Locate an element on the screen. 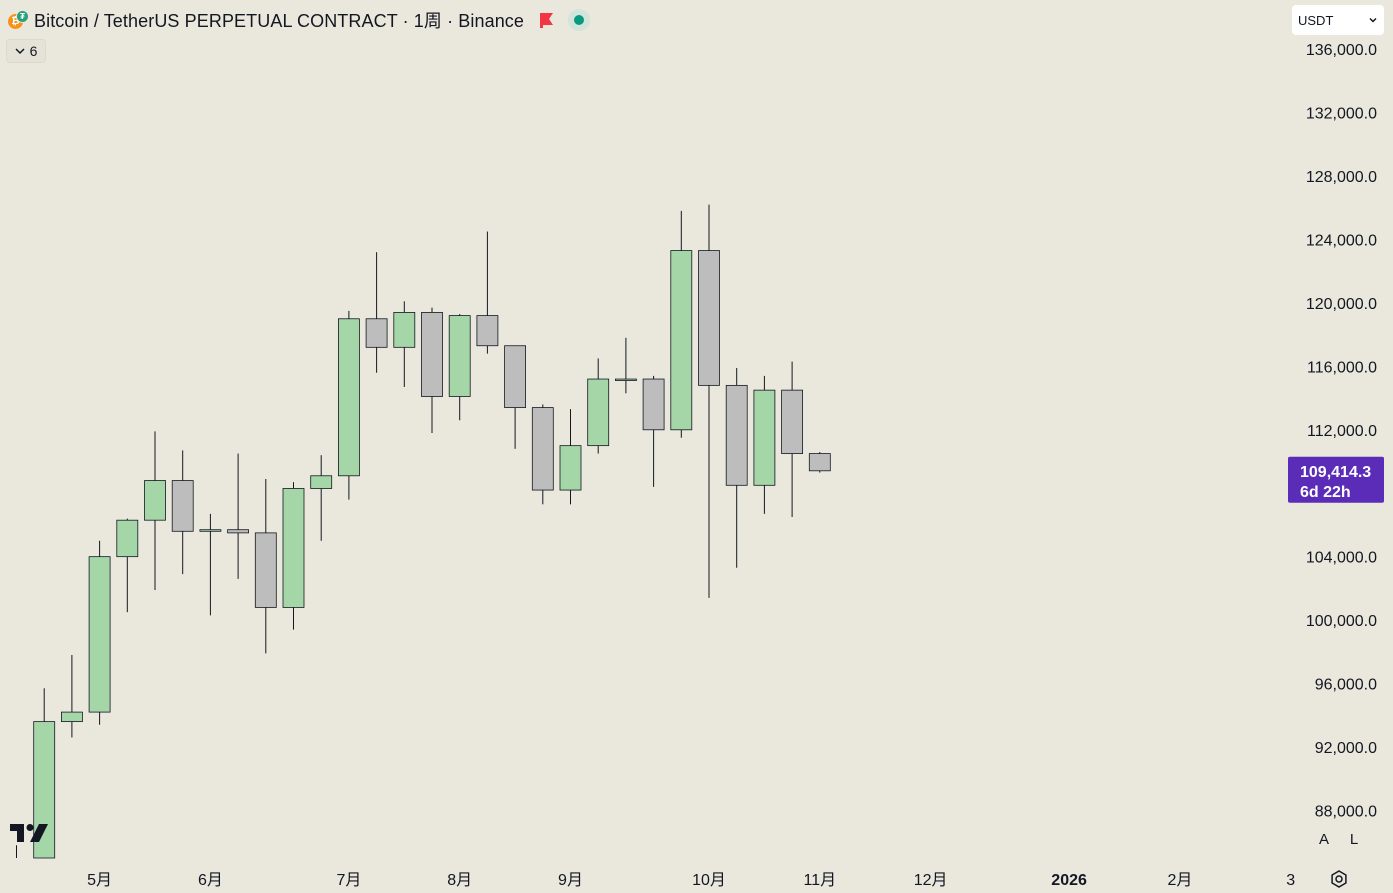  symbol-icon: ₿ ₮ is located at coordinates (18, 20).